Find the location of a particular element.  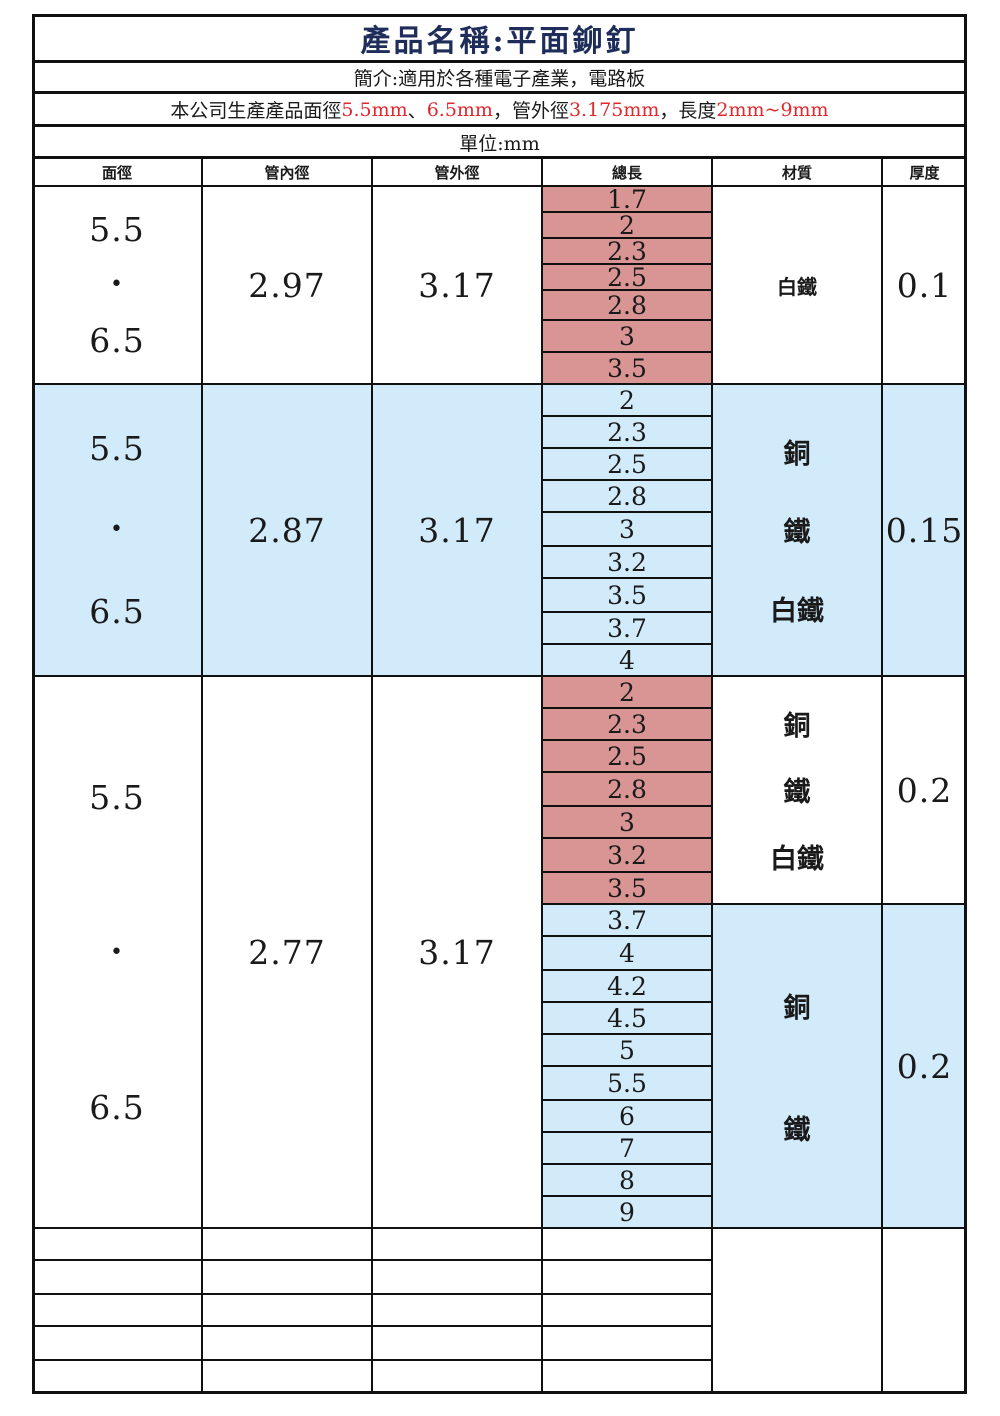

length-cell: 4.2 is located at coordinates (627, 986).